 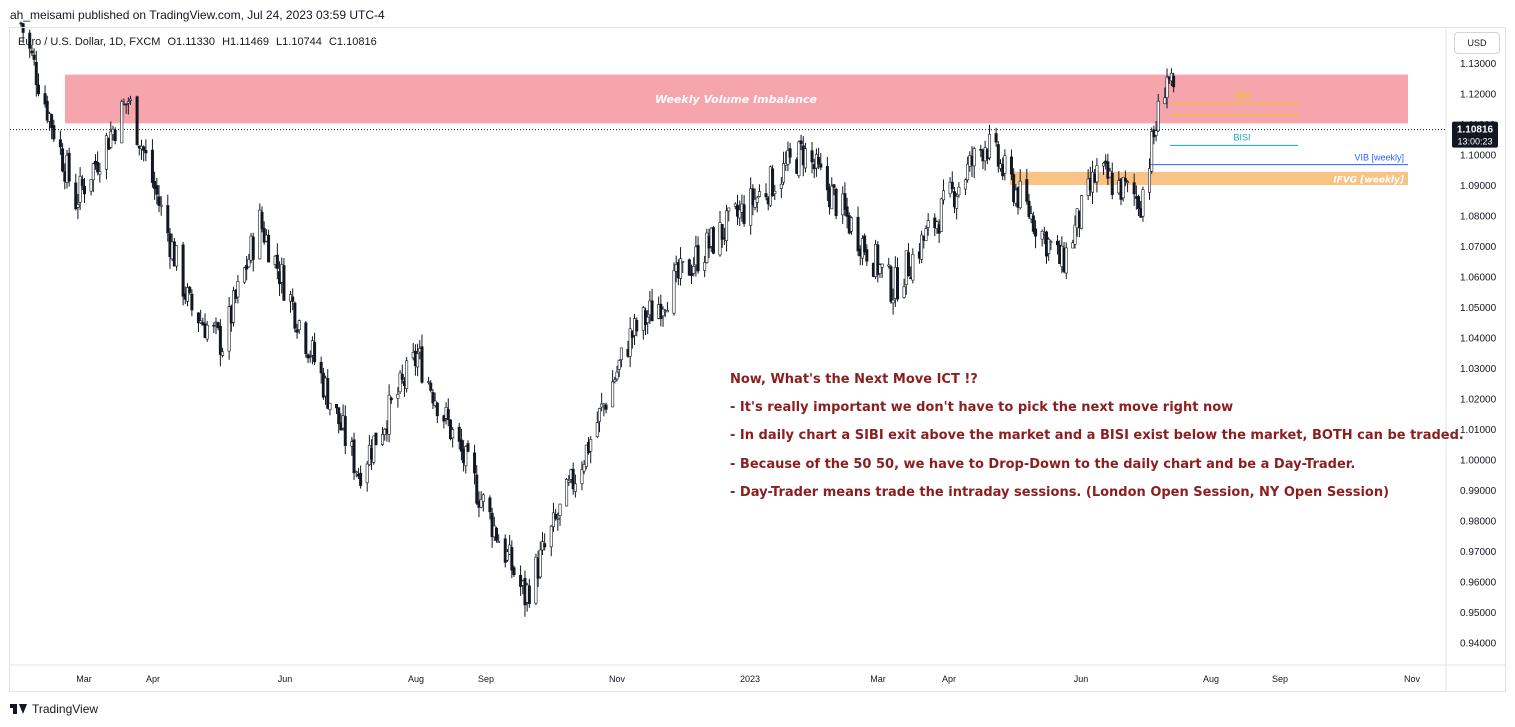 What do you see at coordinates (1478, 217) in the screenshot?
I see `y-tick-label: 1.08000` at bounding box center [1478, 217].